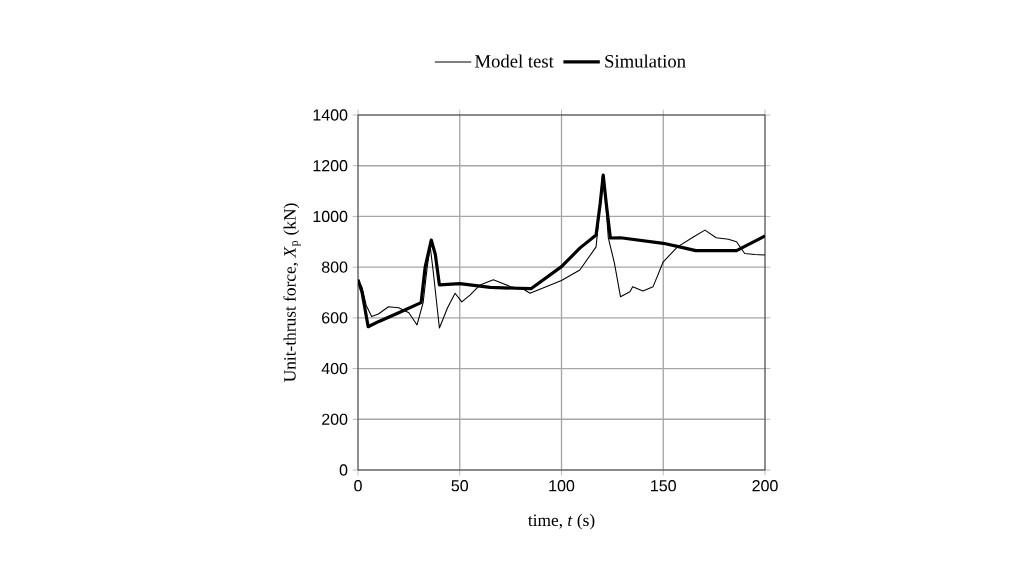 This screenshot has width=1012, height=587. I want to click on y-tick-label: 200, so click(335, 419).